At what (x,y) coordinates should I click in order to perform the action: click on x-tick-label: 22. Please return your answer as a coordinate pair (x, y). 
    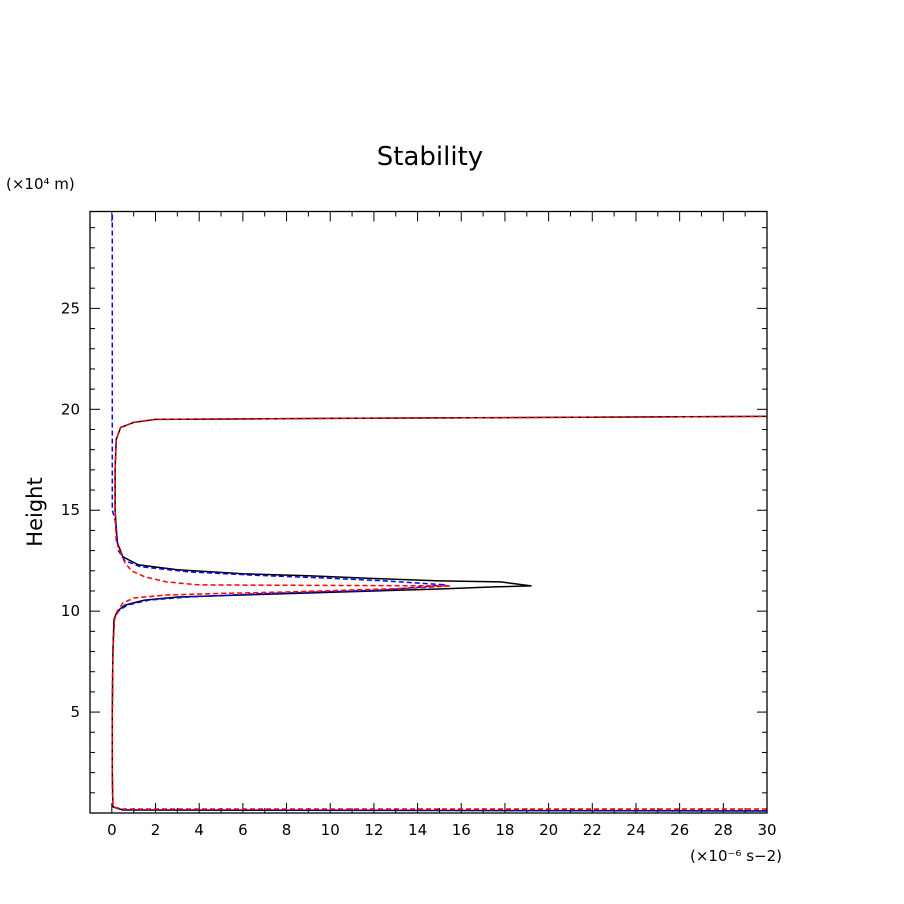
    Looking at the image, I should click on (592, 830).